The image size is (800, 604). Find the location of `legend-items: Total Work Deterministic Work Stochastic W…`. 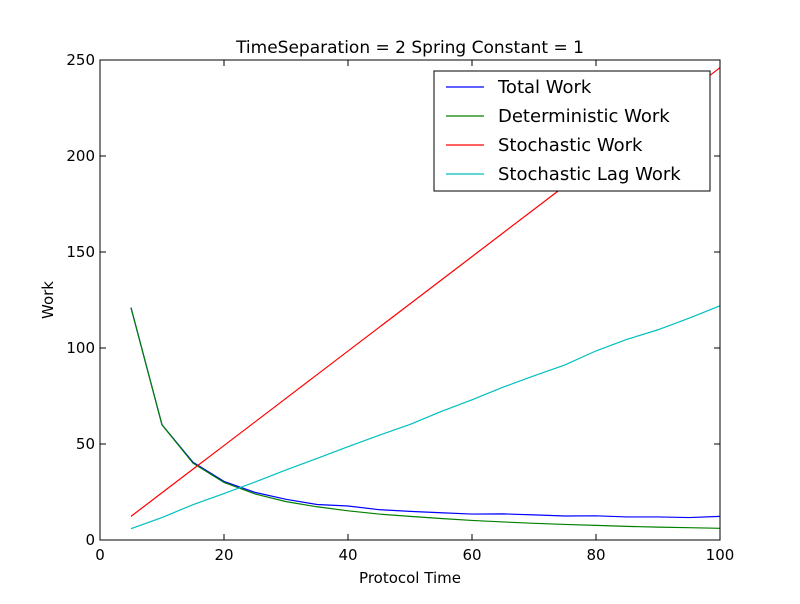

legend-items: Total Work Deterministic Work Stochastic W… is located at coordinates (563, 131).